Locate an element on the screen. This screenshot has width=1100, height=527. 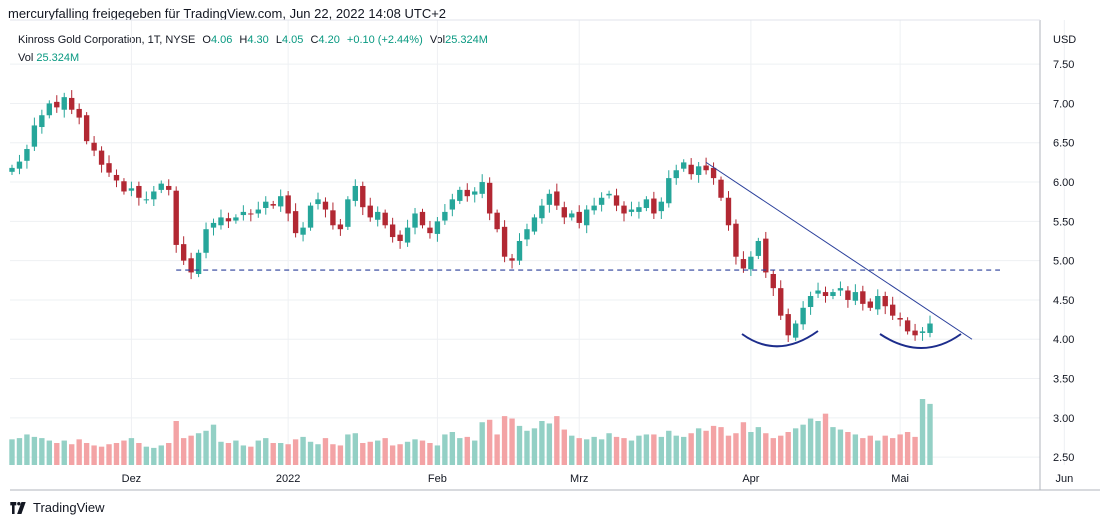
open-label: O is located at coordinates (206, 40).